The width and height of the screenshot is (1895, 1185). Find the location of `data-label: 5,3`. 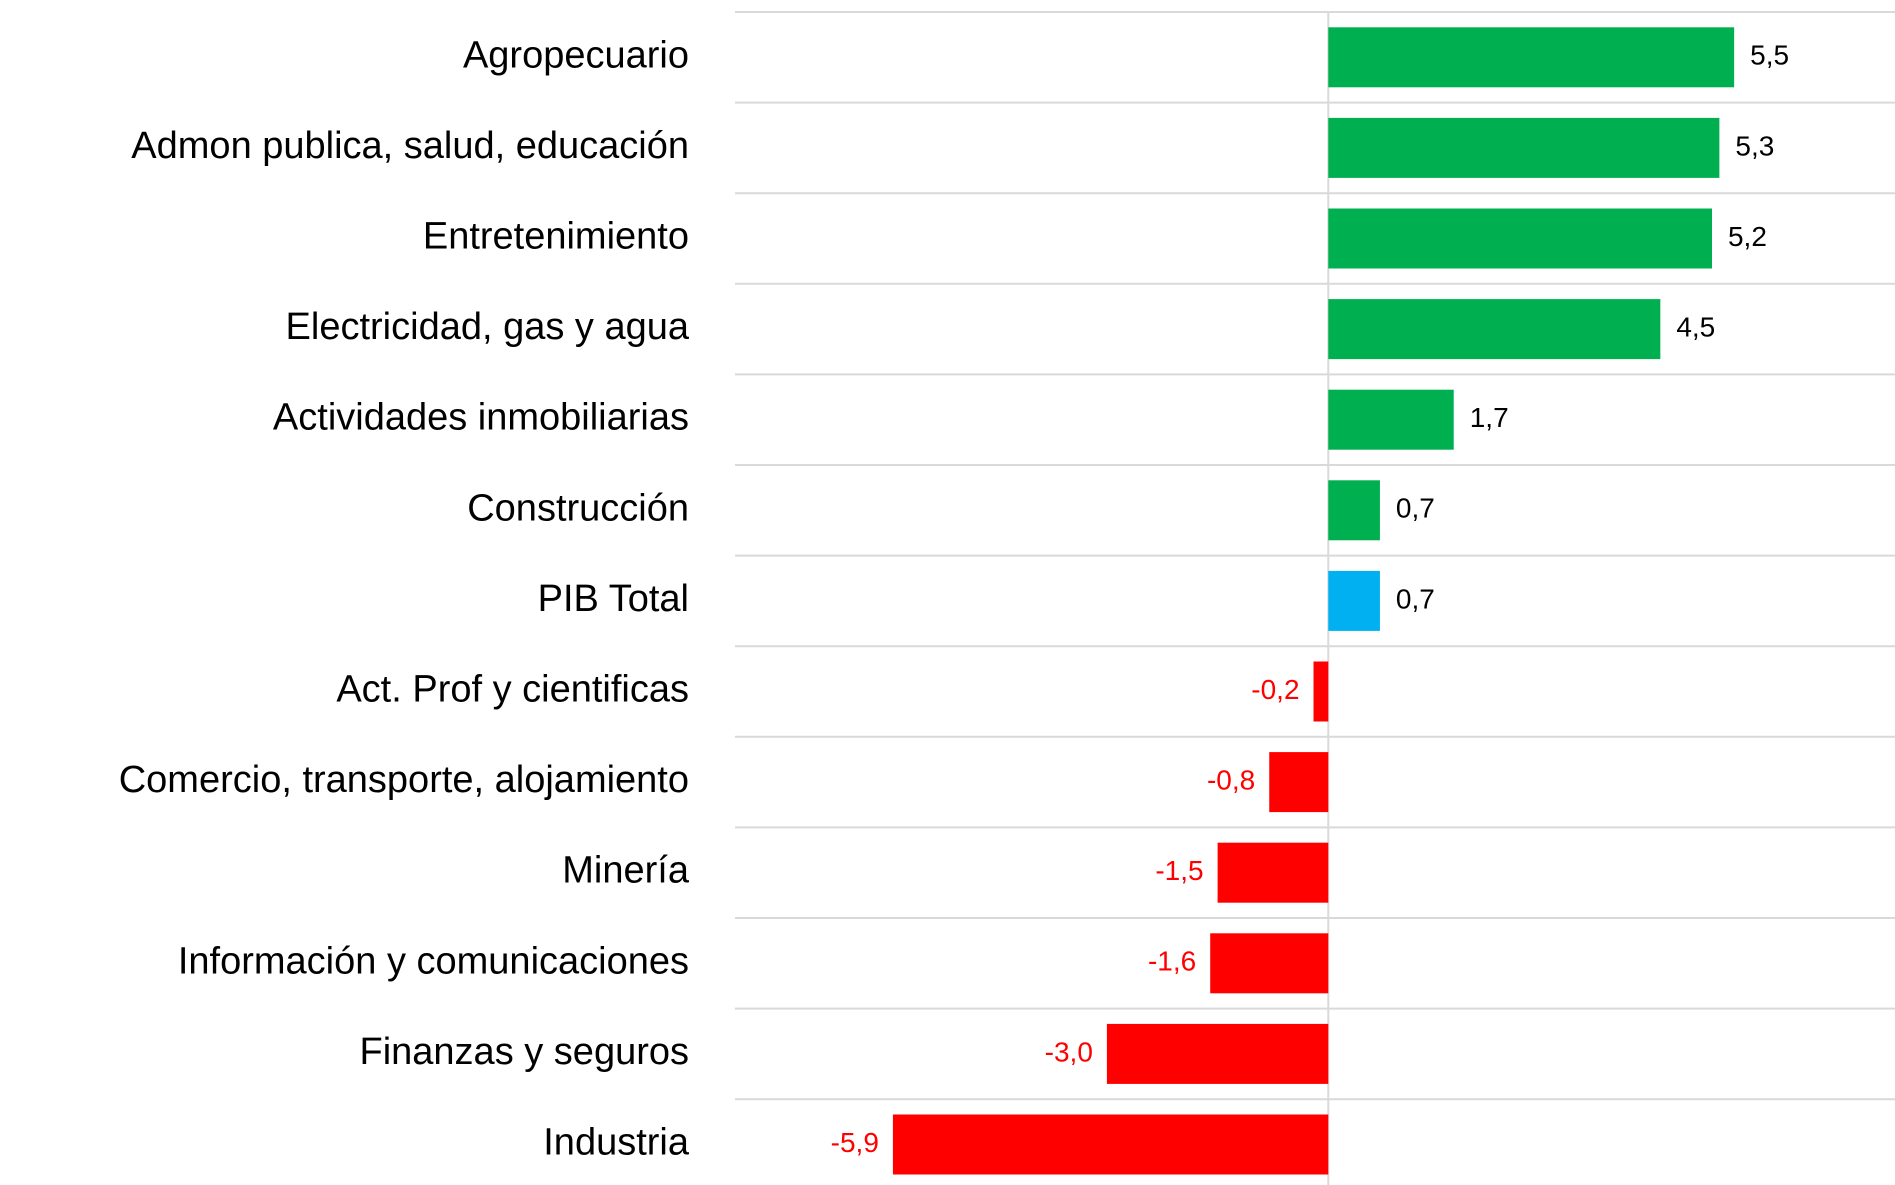

data-label: 5,3 is located at coordinates (1754, 145).